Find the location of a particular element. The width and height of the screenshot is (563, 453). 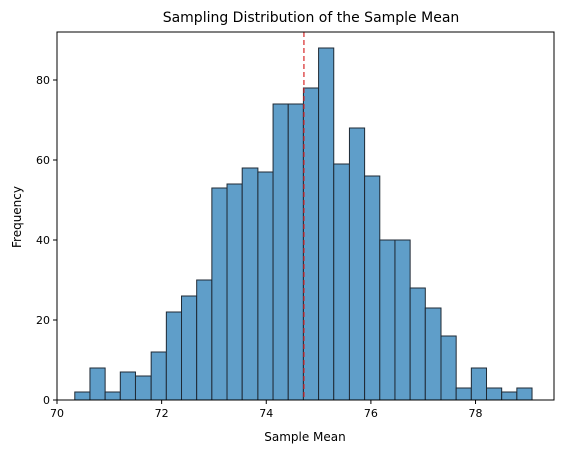

x-tick-label: 72 is located at coordinates (162, 413).